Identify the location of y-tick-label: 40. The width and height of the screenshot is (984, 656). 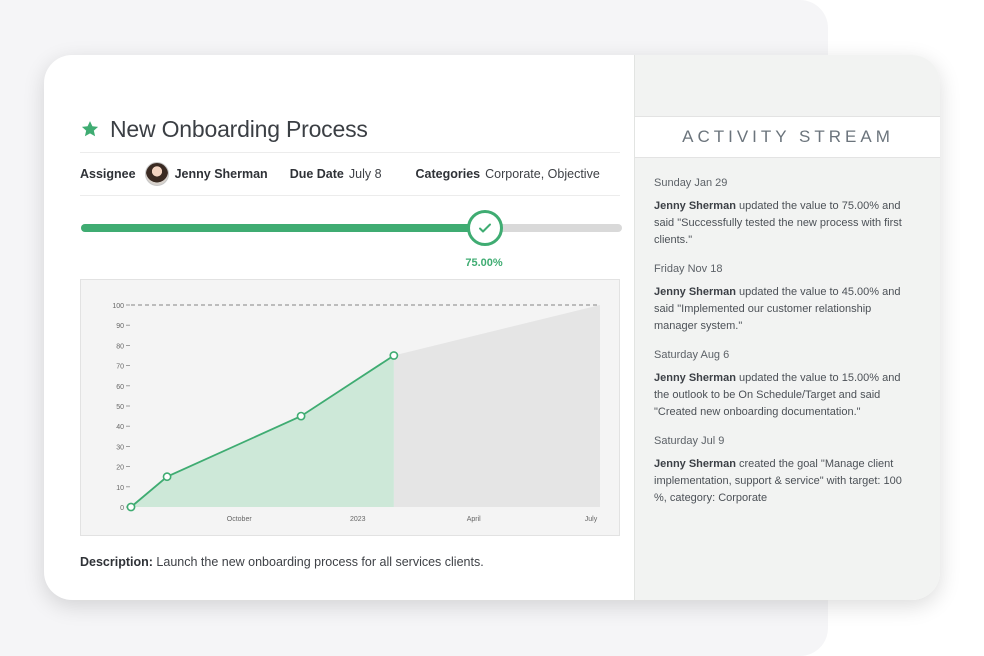
(120, 427).